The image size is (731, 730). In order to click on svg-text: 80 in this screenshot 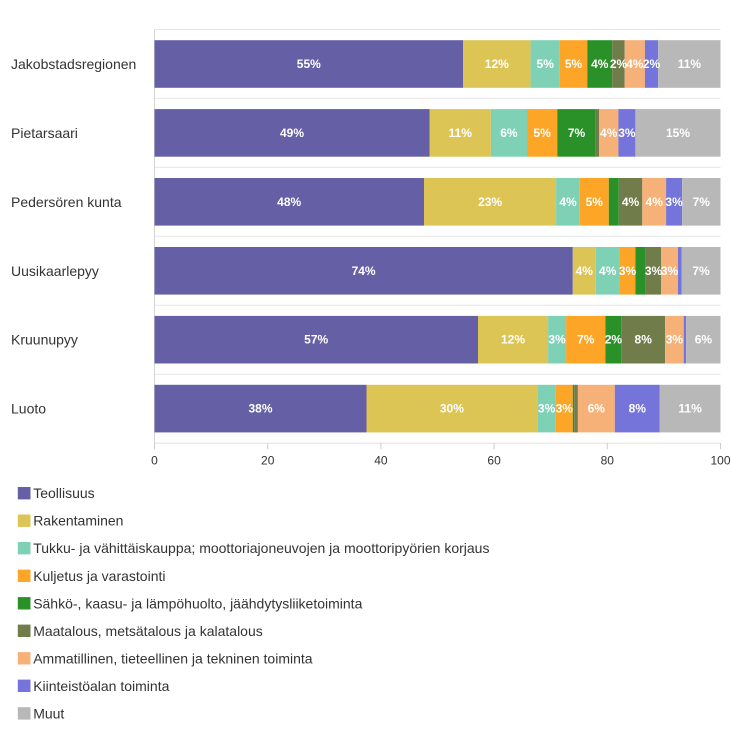, I will do `click(608, 461)`.